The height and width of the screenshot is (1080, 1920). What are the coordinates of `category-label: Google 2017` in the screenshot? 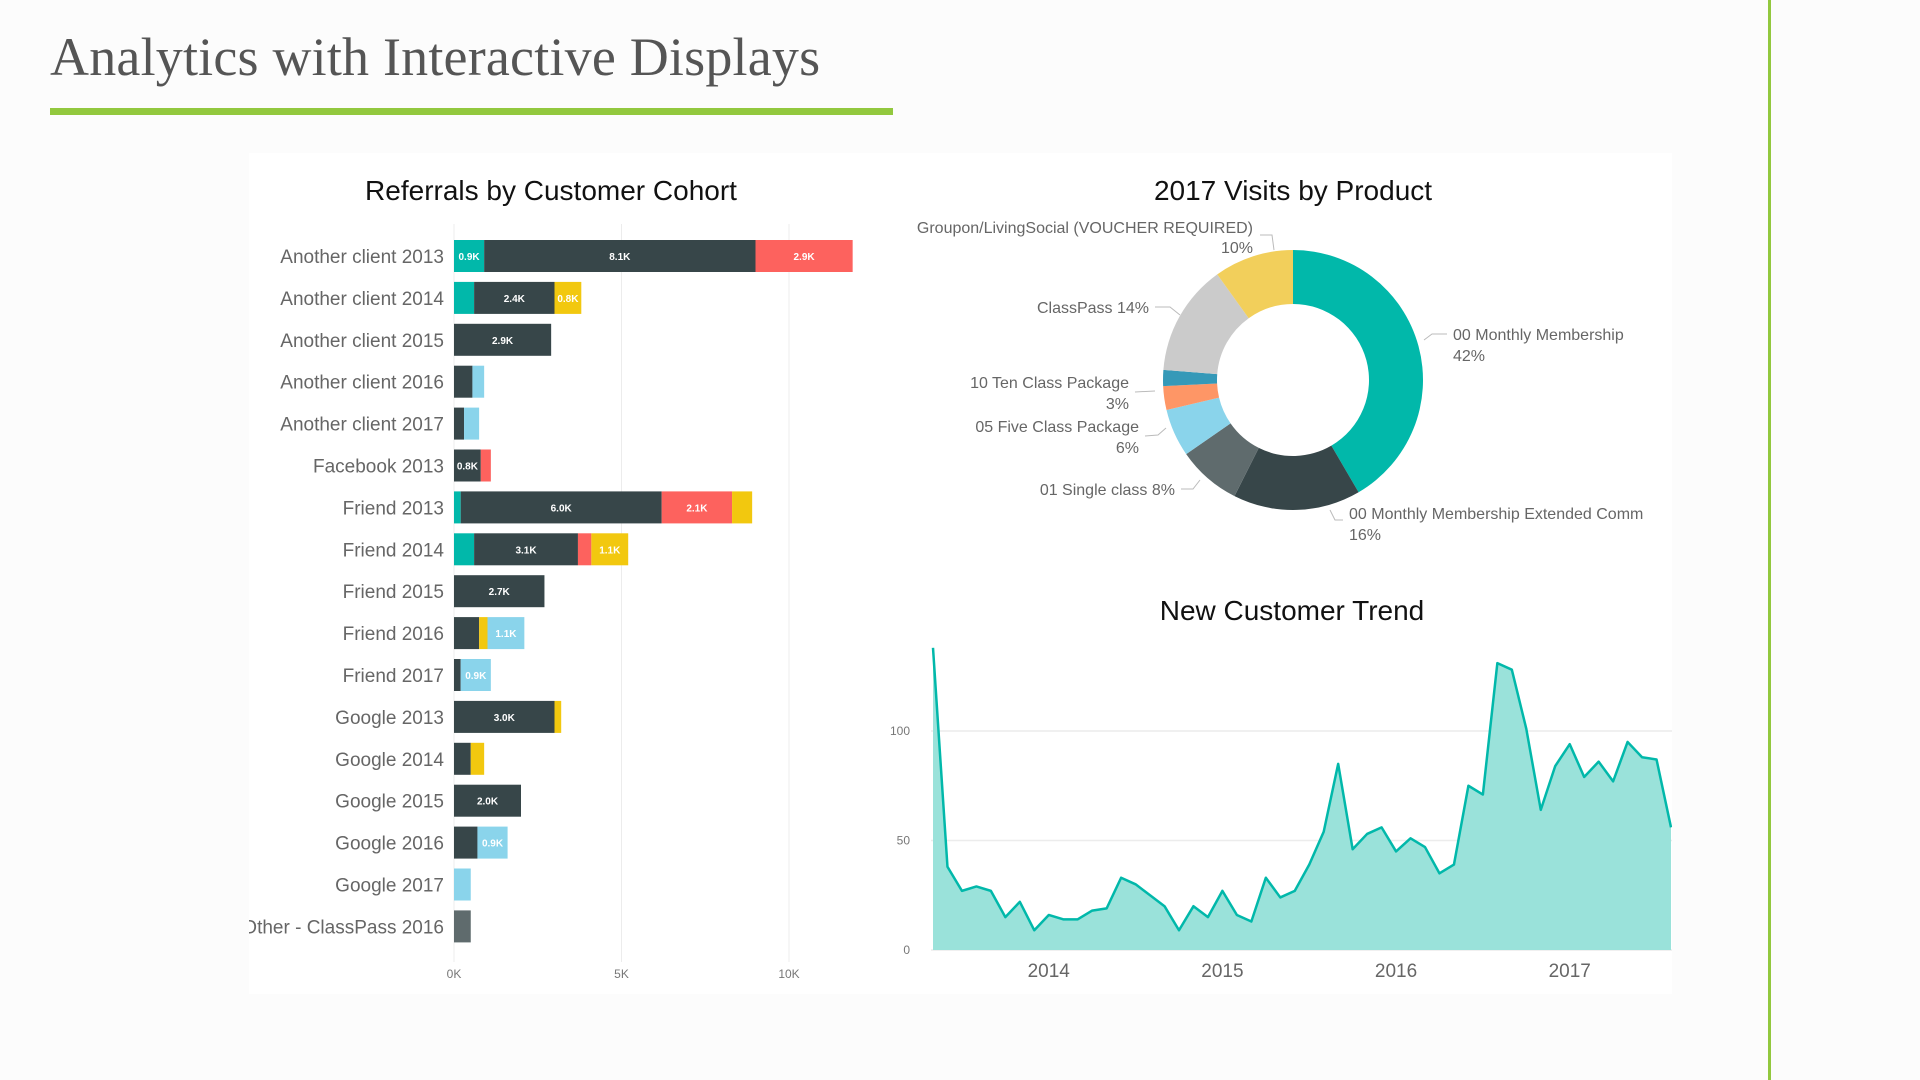 It's located at (389, 886).